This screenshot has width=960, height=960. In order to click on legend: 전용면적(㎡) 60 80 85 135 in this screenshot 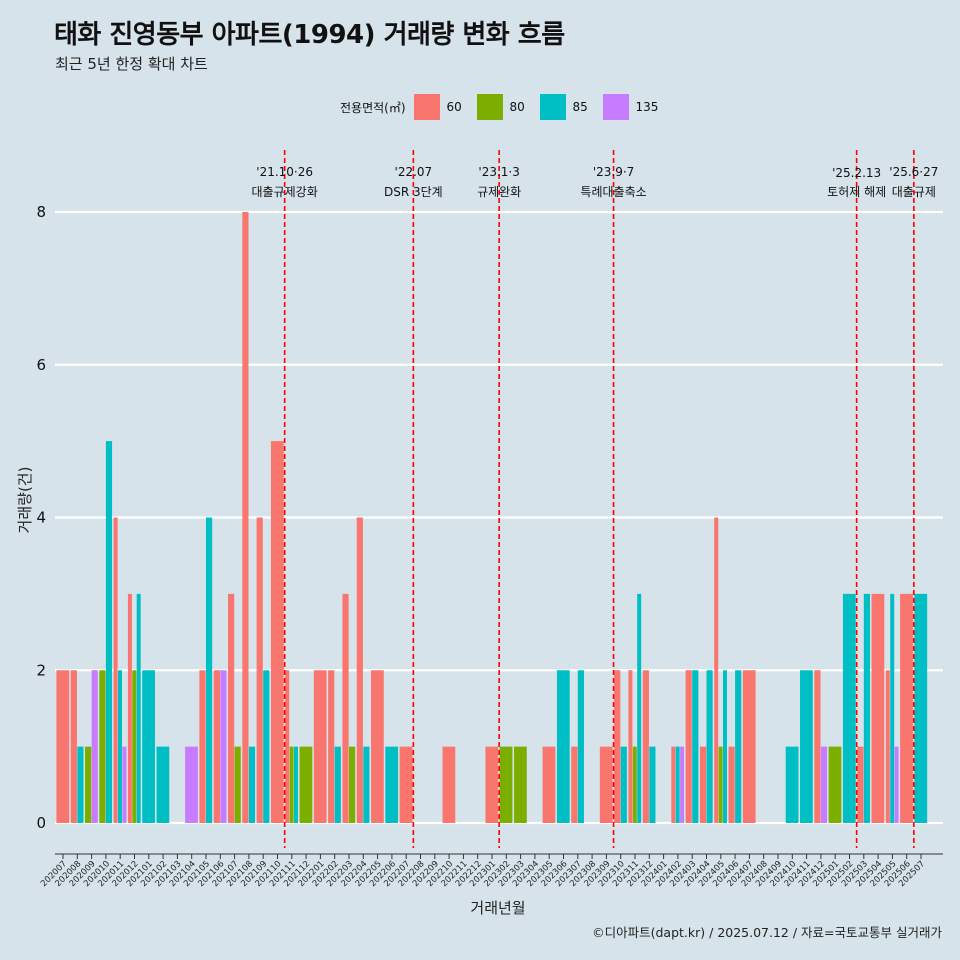, I will do `click(503, 107)`.